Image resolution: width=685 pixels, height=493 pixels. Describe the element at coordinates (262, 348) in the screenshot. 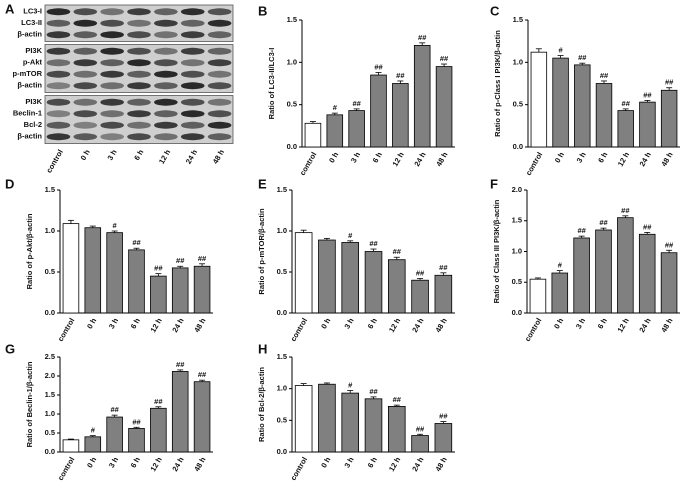

I see `panel-letter: H` at that location.